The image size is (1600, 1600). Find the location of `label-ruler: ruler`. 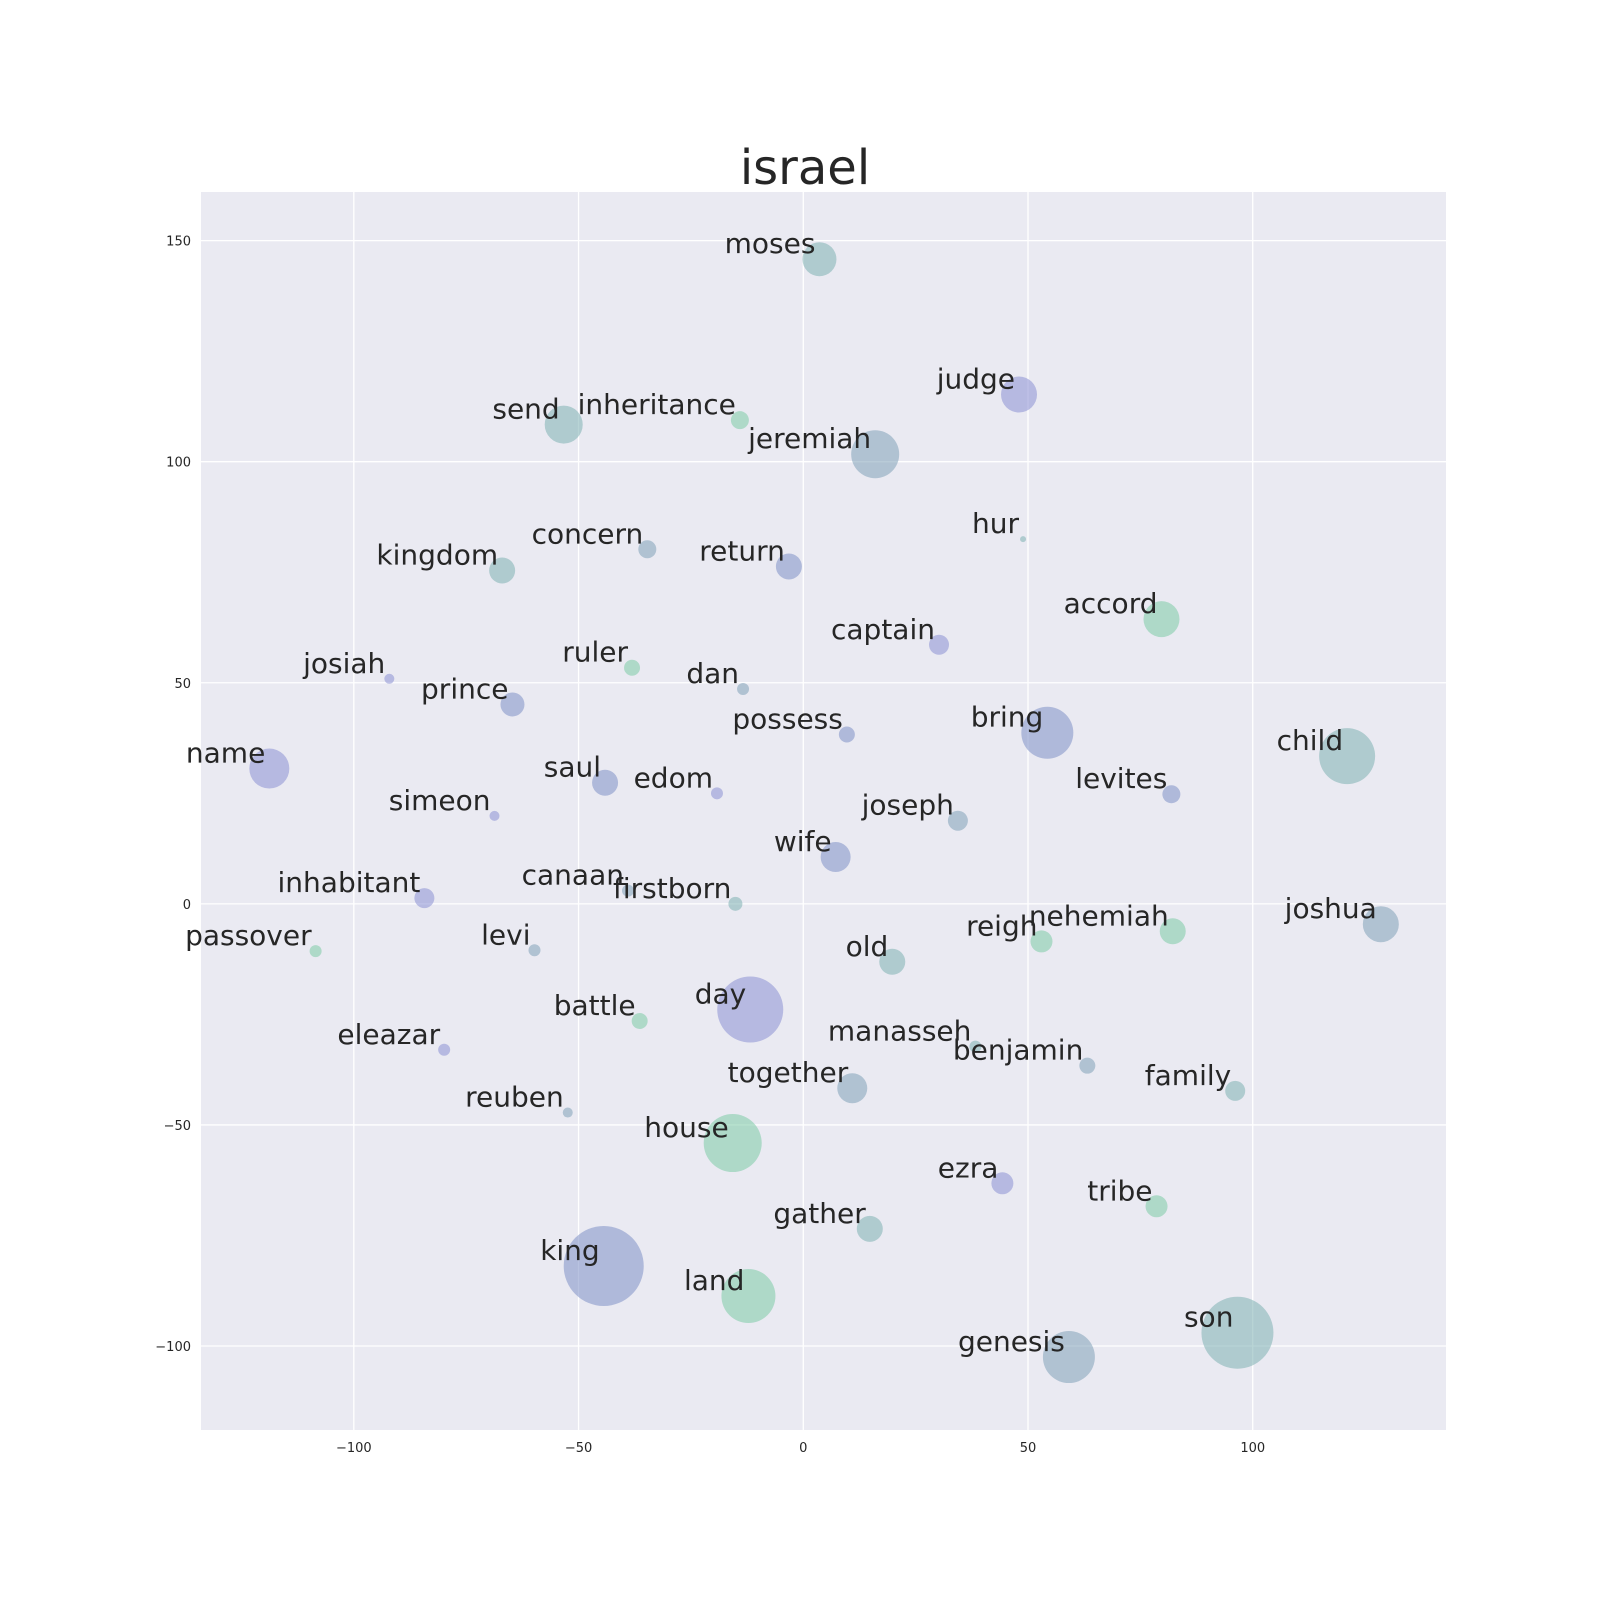

label-ruler: ruler is located at coordinates (595, 652).